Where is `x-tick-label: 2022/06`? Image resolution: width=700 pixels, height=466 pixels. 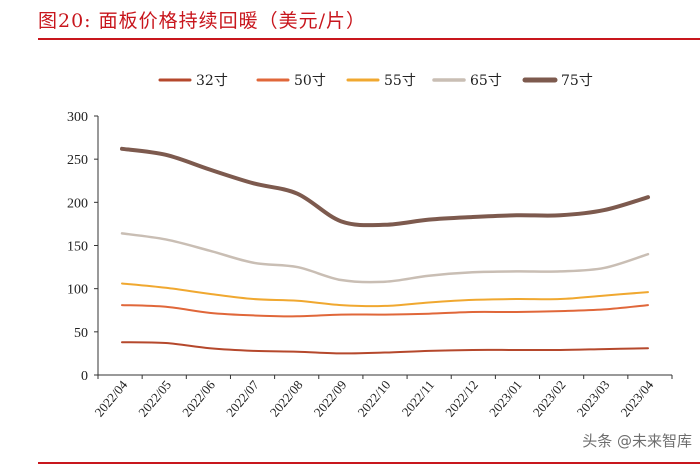
x-tick-label: 2022/06 is located at coordinates (198, 398).